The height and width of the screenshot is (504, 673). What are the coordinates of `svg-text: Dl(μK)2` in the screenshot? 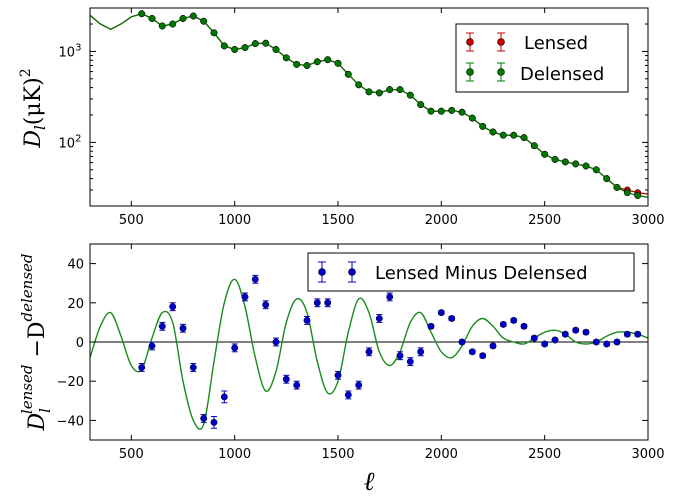 It's located at (33, 108).